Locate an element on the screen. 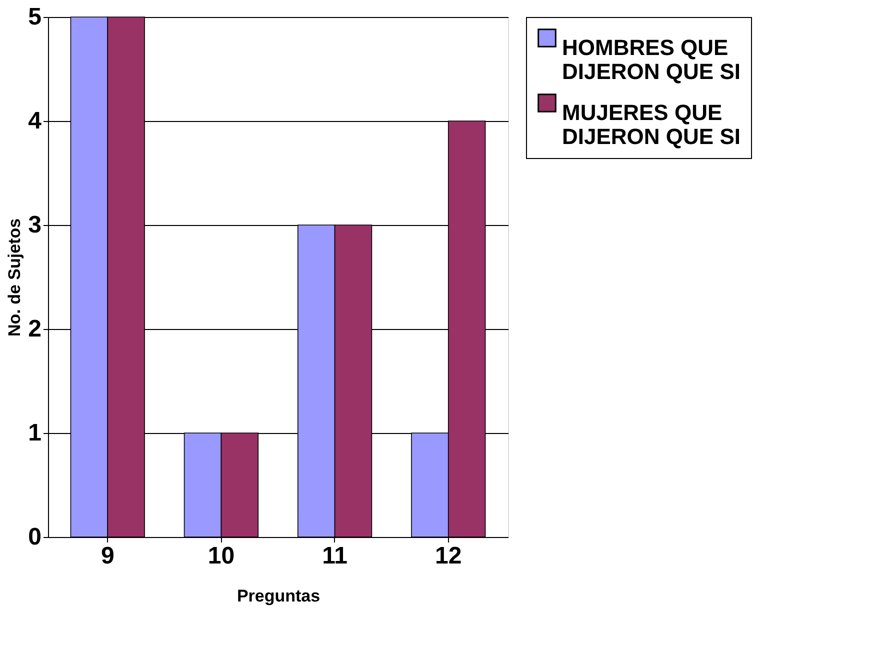 The width and height of the screenshot is (878, 662). legend-label: HOMBRES QUE DIJERON QUE SI is located at coordinates (651, 59).